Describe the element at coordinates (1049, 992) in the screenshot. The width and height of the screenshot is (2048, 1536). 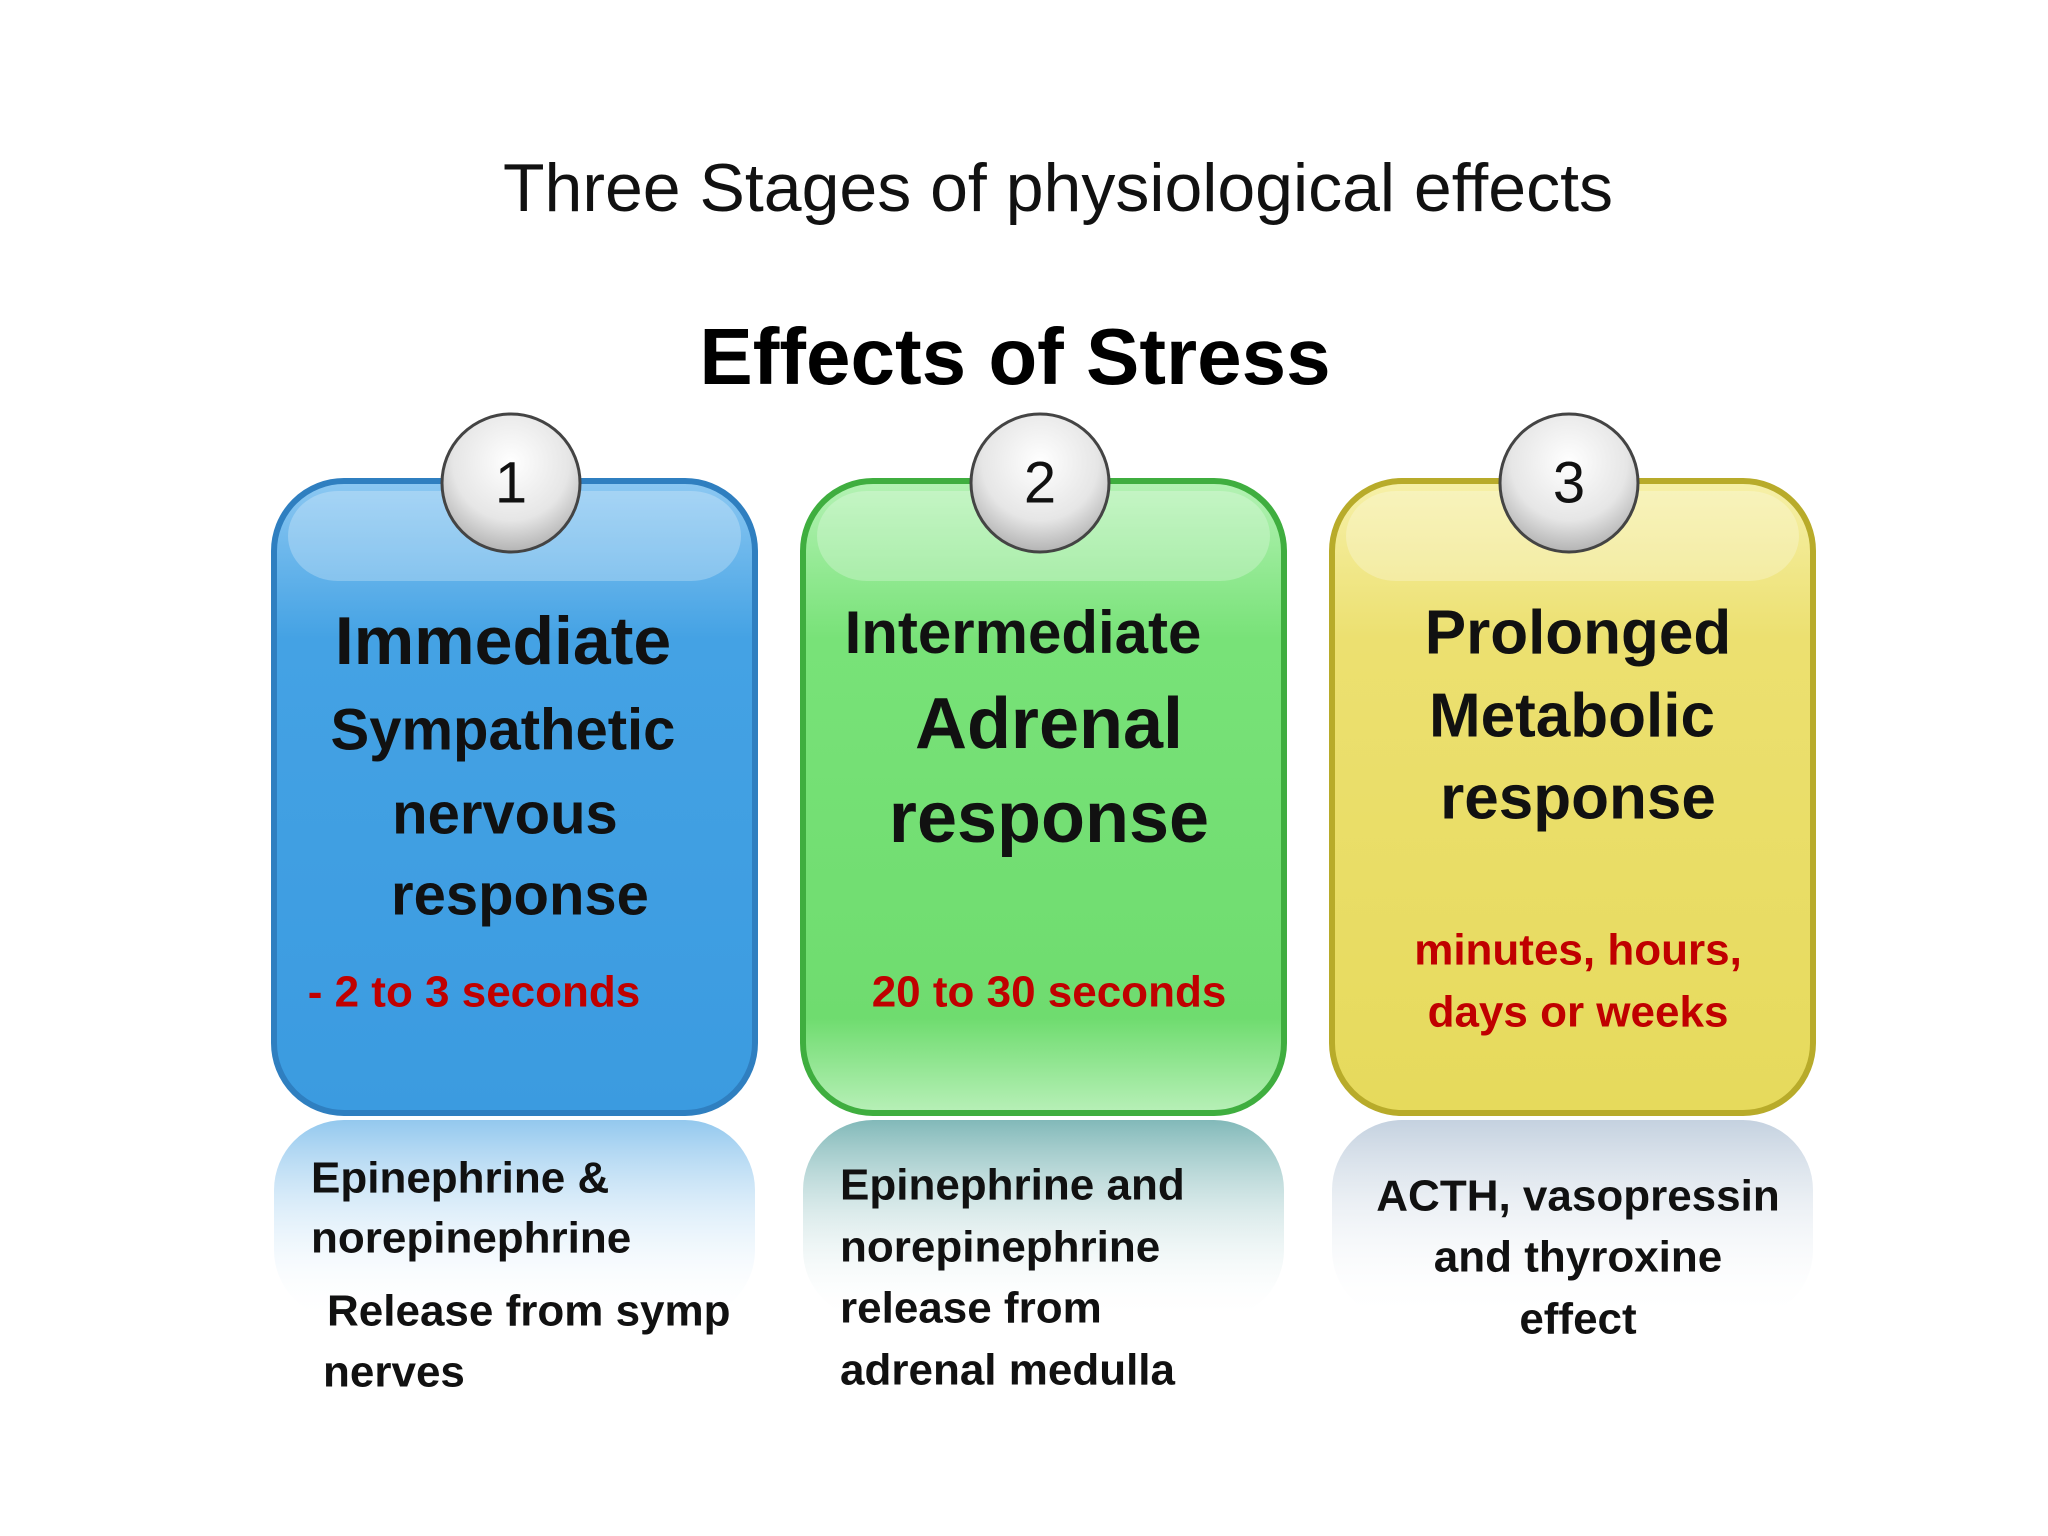
I see `stage-time: 20 to 30 seconds` at that location.